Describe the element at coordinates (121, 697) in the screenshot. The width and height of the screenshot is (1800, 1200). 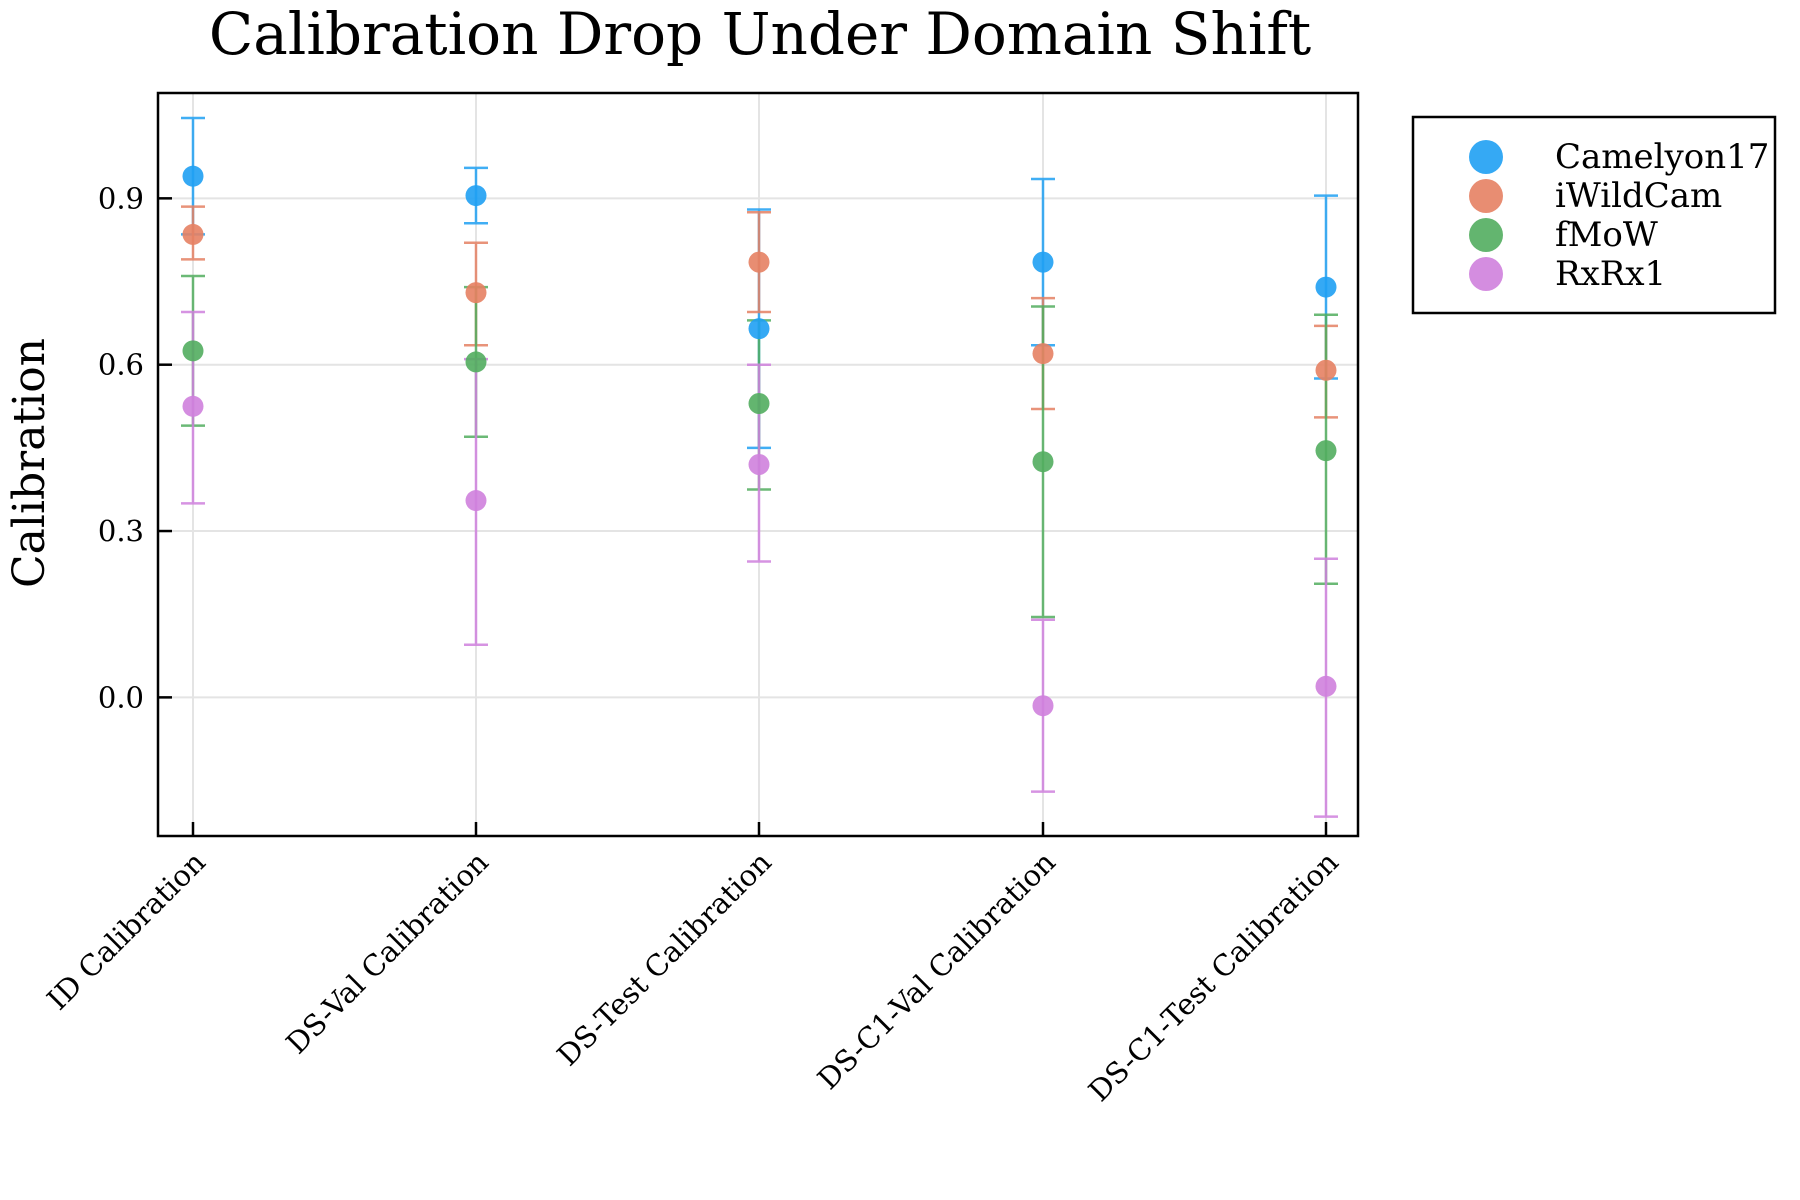
I see `y-tick-label-0: 0.0` at that location.